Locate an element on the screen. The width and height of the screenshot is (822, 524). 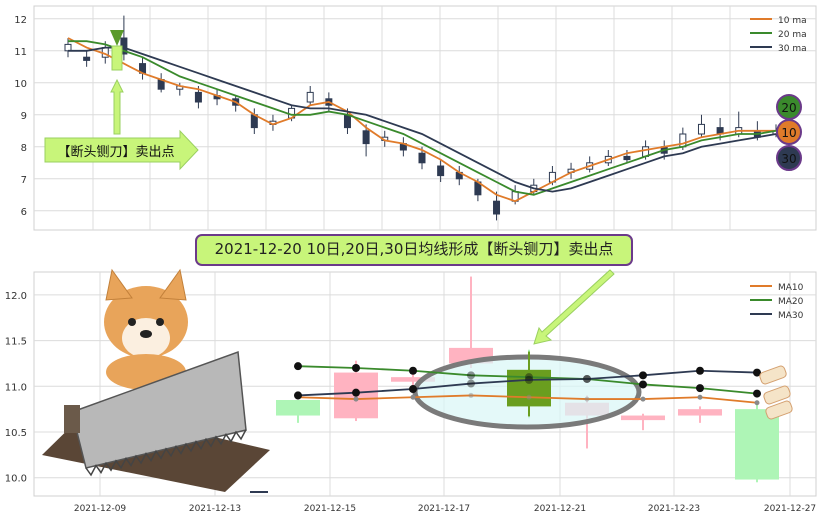
overview-y-tick-label: 6 is located at coordinates (24, 212).